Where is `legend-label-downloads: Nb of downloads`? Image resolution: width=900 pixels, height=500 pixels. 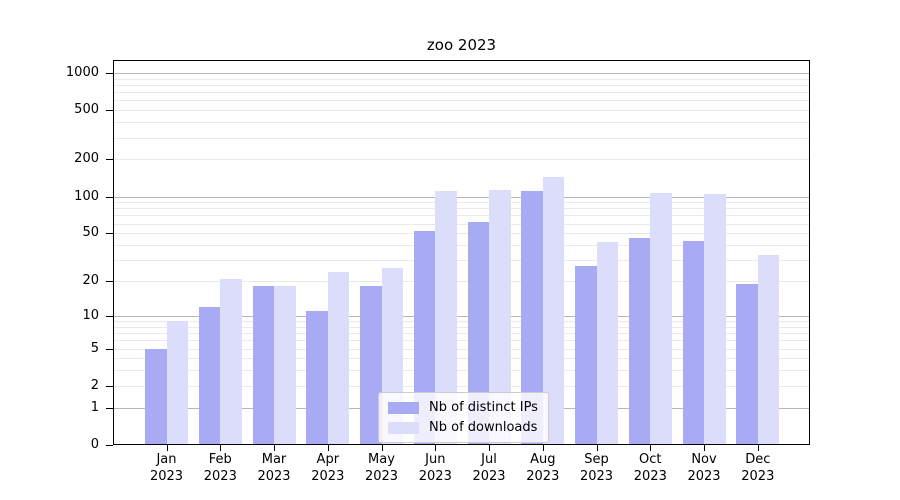 legend-label-downloads: Nb of downloads is located at coordinates (483, 427).